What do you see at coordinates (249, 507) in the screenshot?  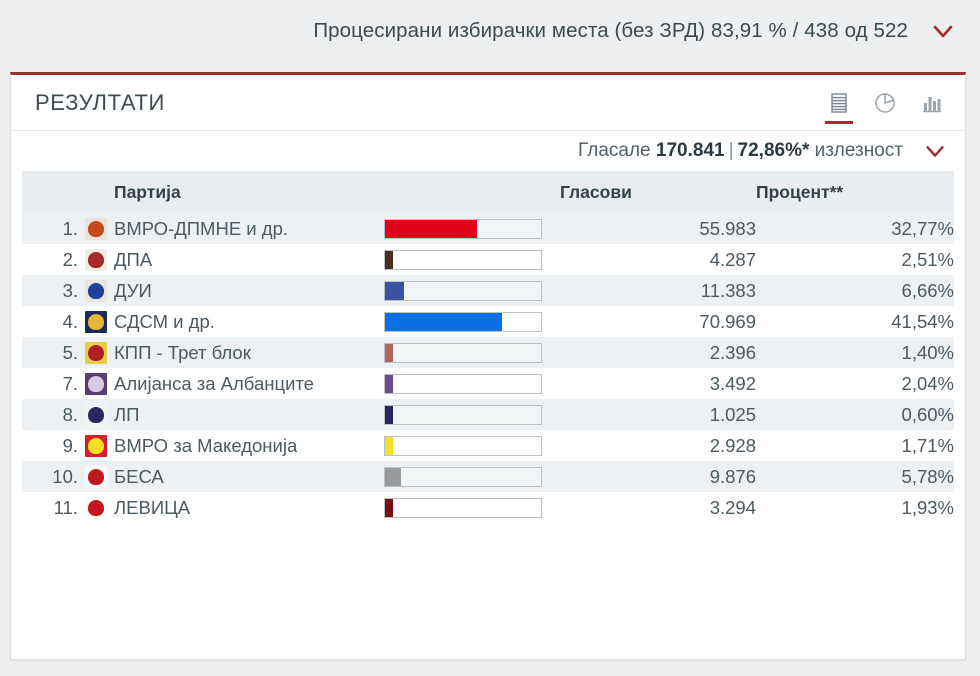 I see `party-name: ЛЕВИЦА` at bounding box center [249, 507].